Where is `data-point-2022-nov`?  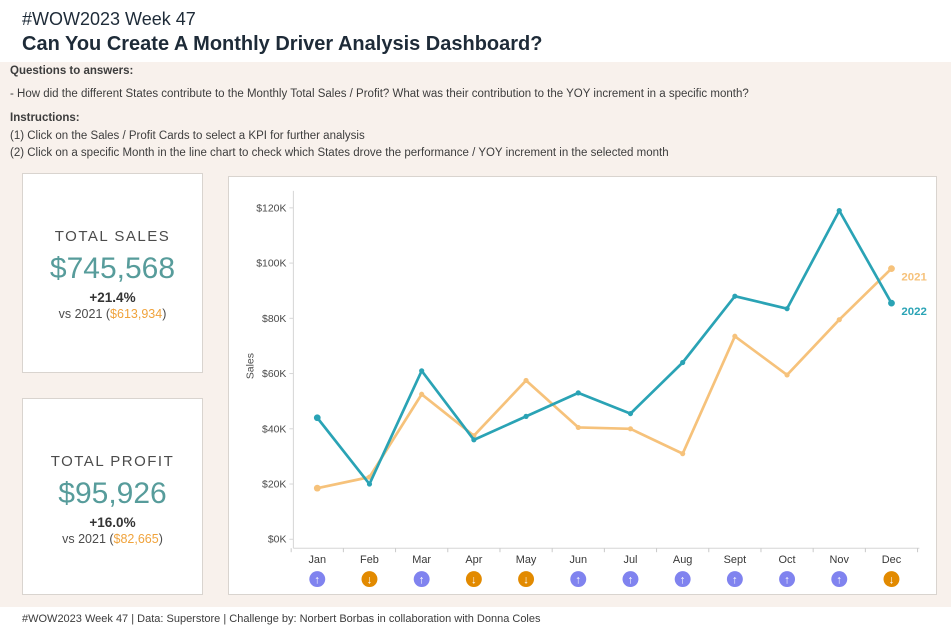
data-point-2022-nov is located at coordinates (839, 211).